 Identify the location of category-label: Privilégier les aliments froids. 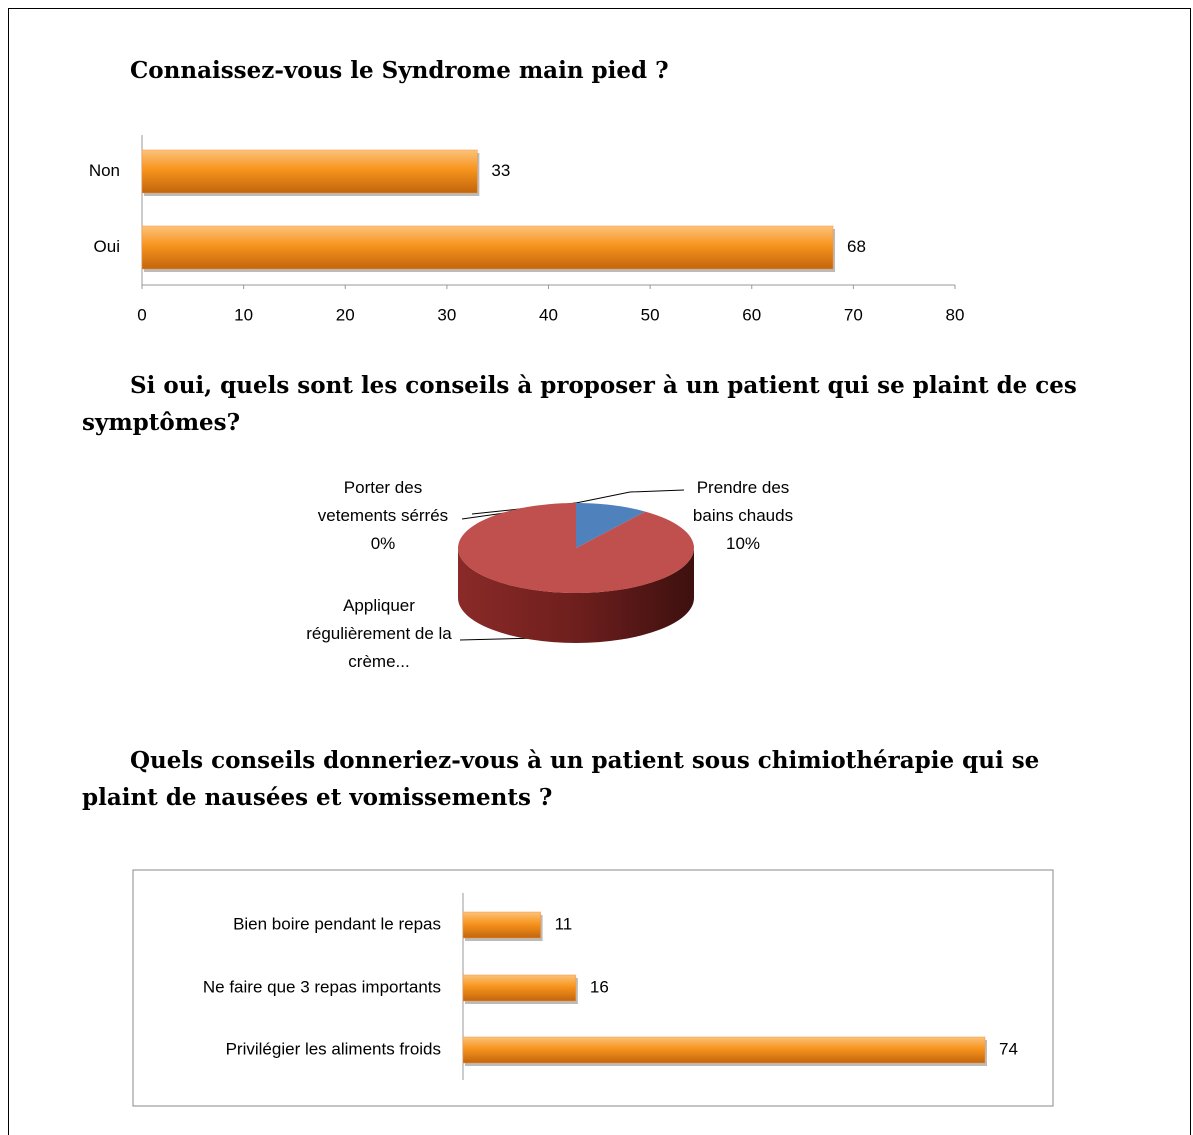
(333, 1048).